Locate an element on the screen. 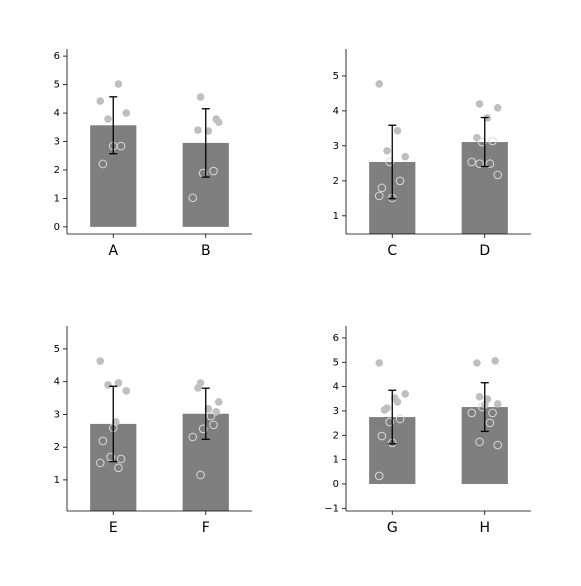 Image resolution: width=581 pixels, height=586 pixels. x-tick-label: D is located at coordinates (484, 251).